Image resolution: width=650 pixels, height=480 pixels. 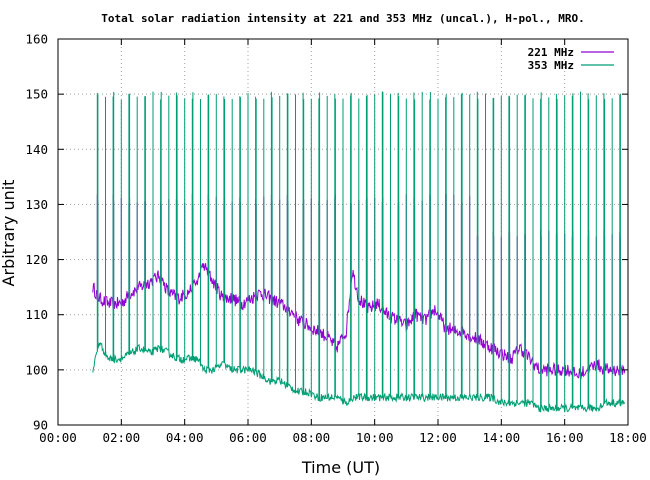 I want to click on x-tick-label: 12:00, so click(x=438, y=437).